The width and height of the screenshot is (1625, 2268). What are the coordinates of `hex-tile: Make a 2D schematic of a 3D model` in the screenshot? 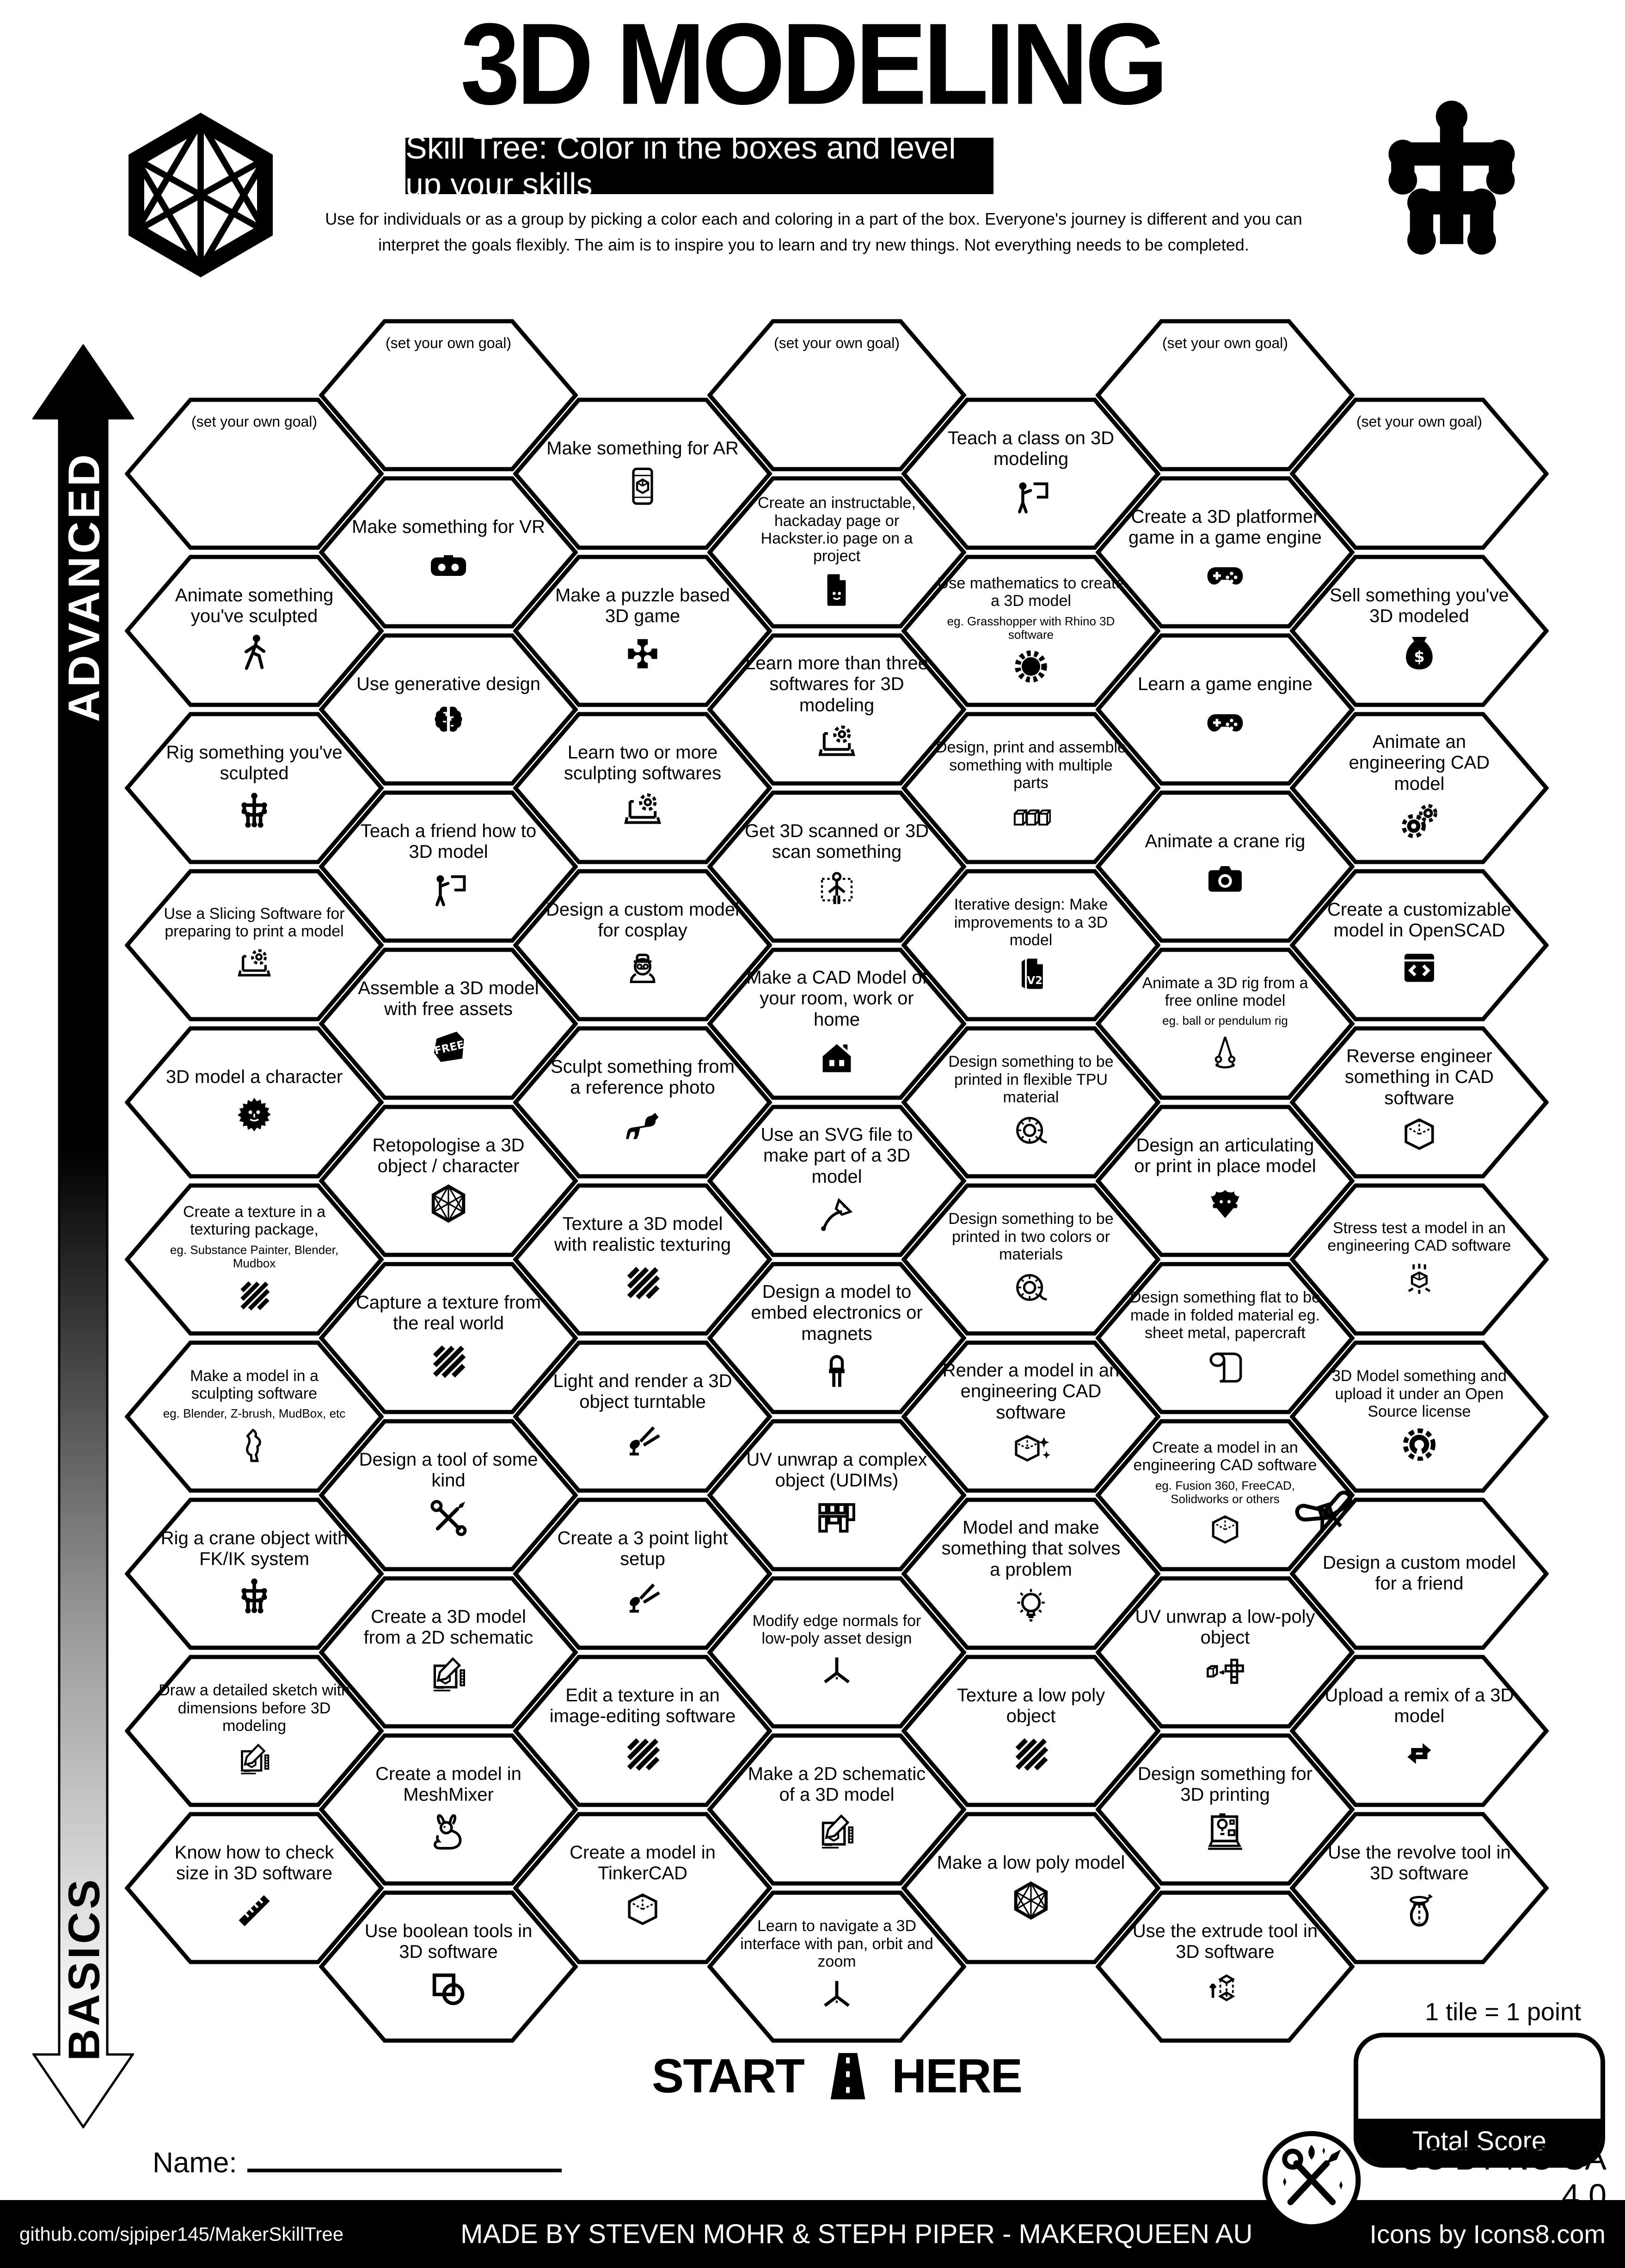 It's located at (836, 1810).